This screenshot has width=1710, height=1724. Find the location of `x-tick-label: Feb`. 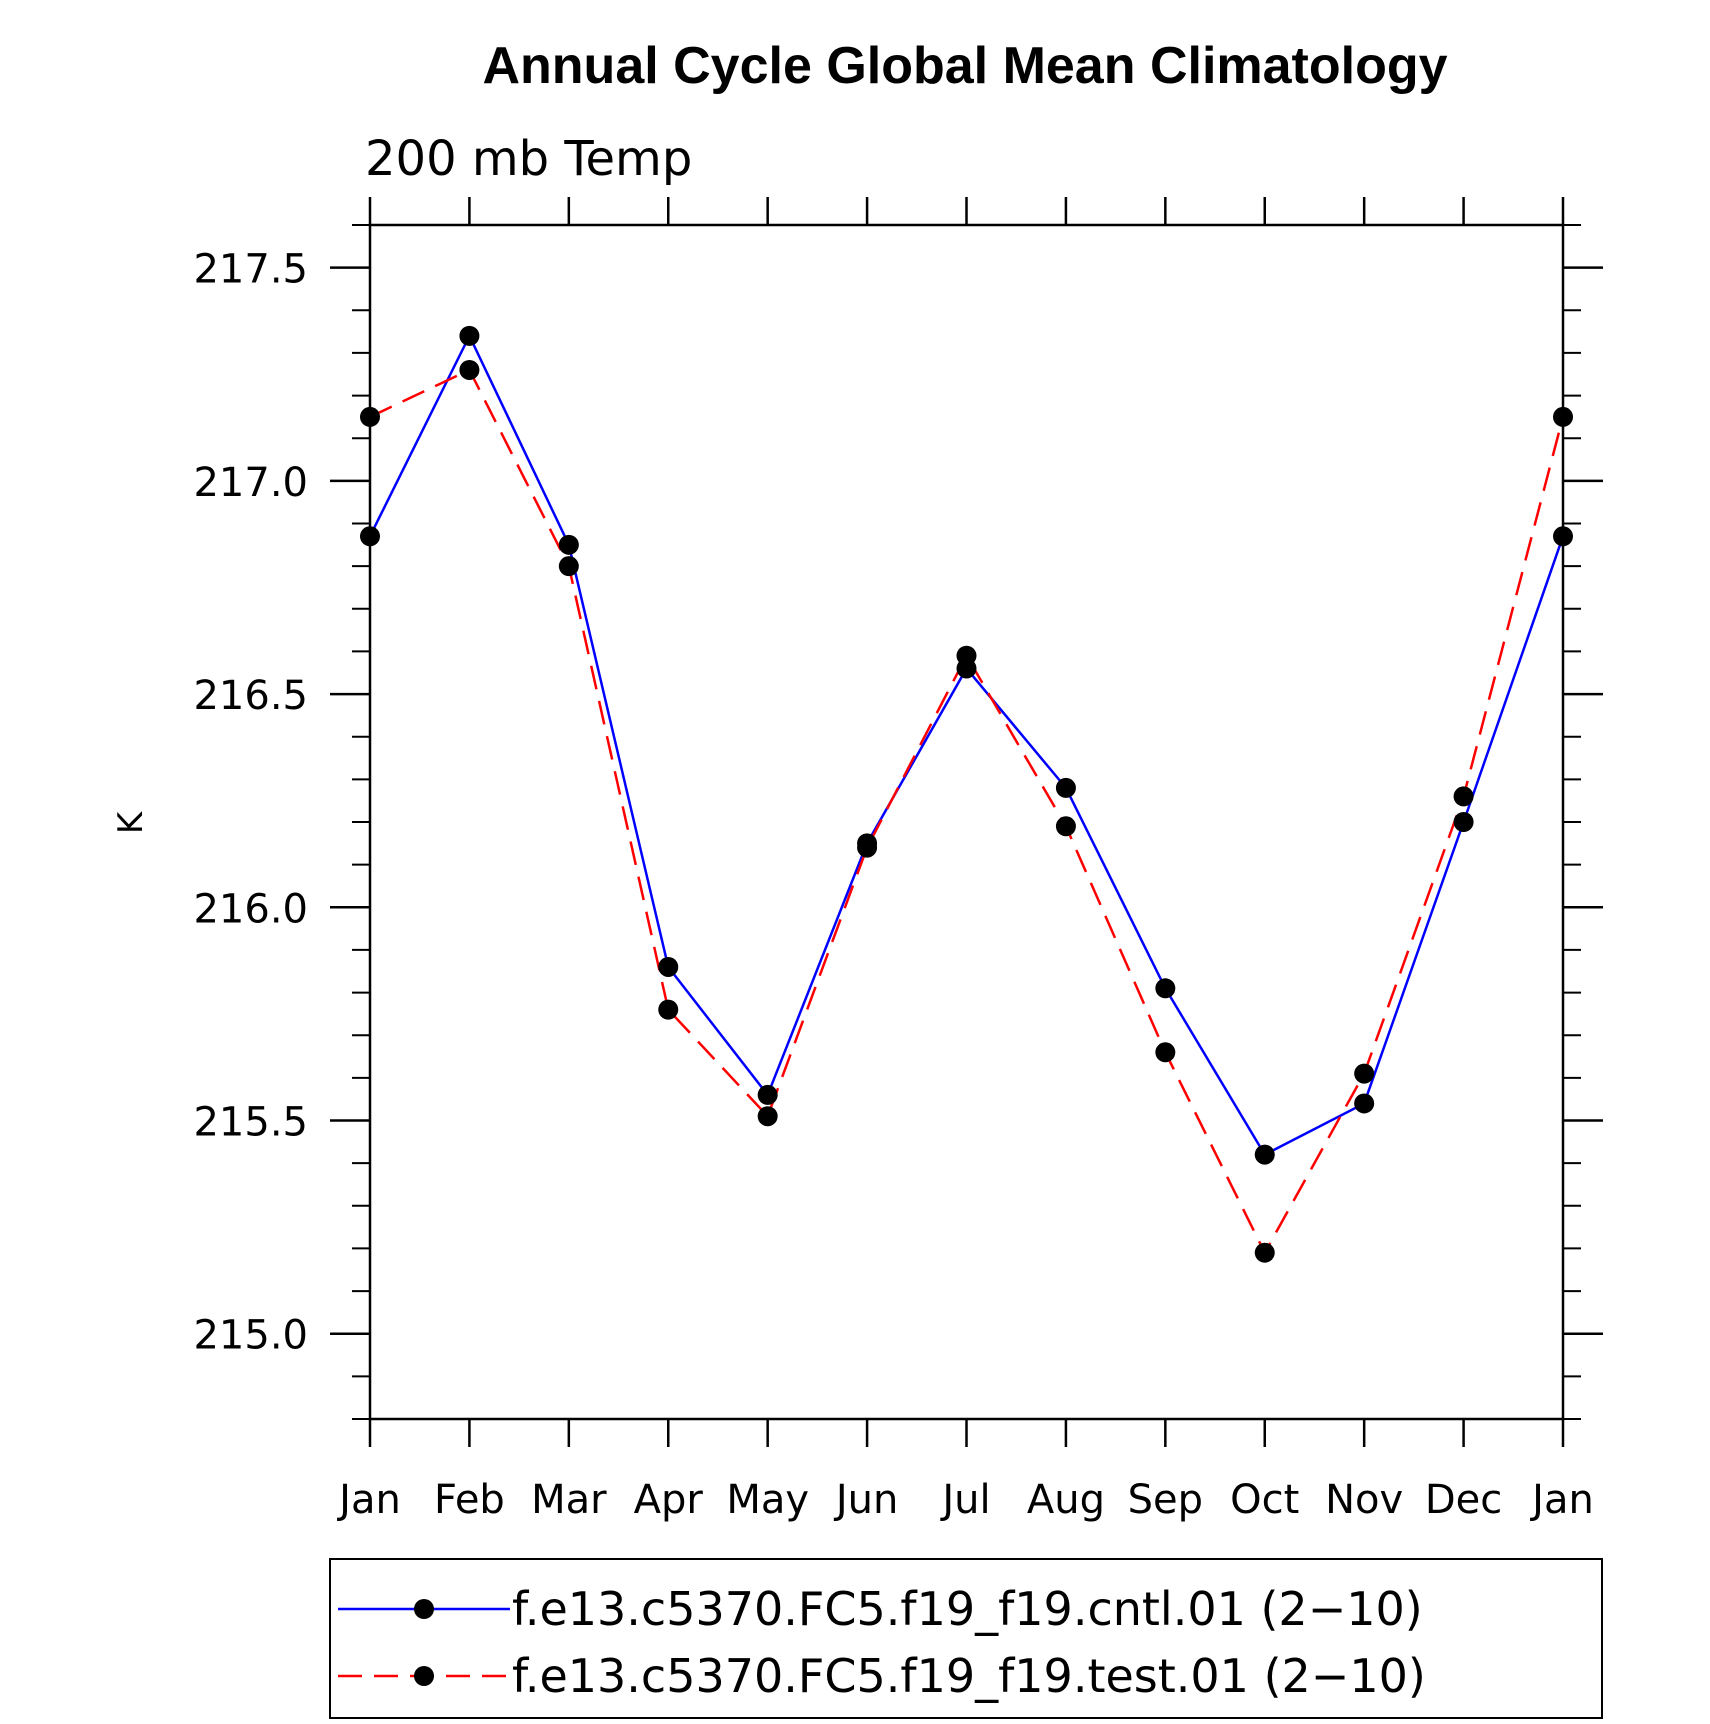

x-tick-label: Feb is located at coordinates (469, 1500).